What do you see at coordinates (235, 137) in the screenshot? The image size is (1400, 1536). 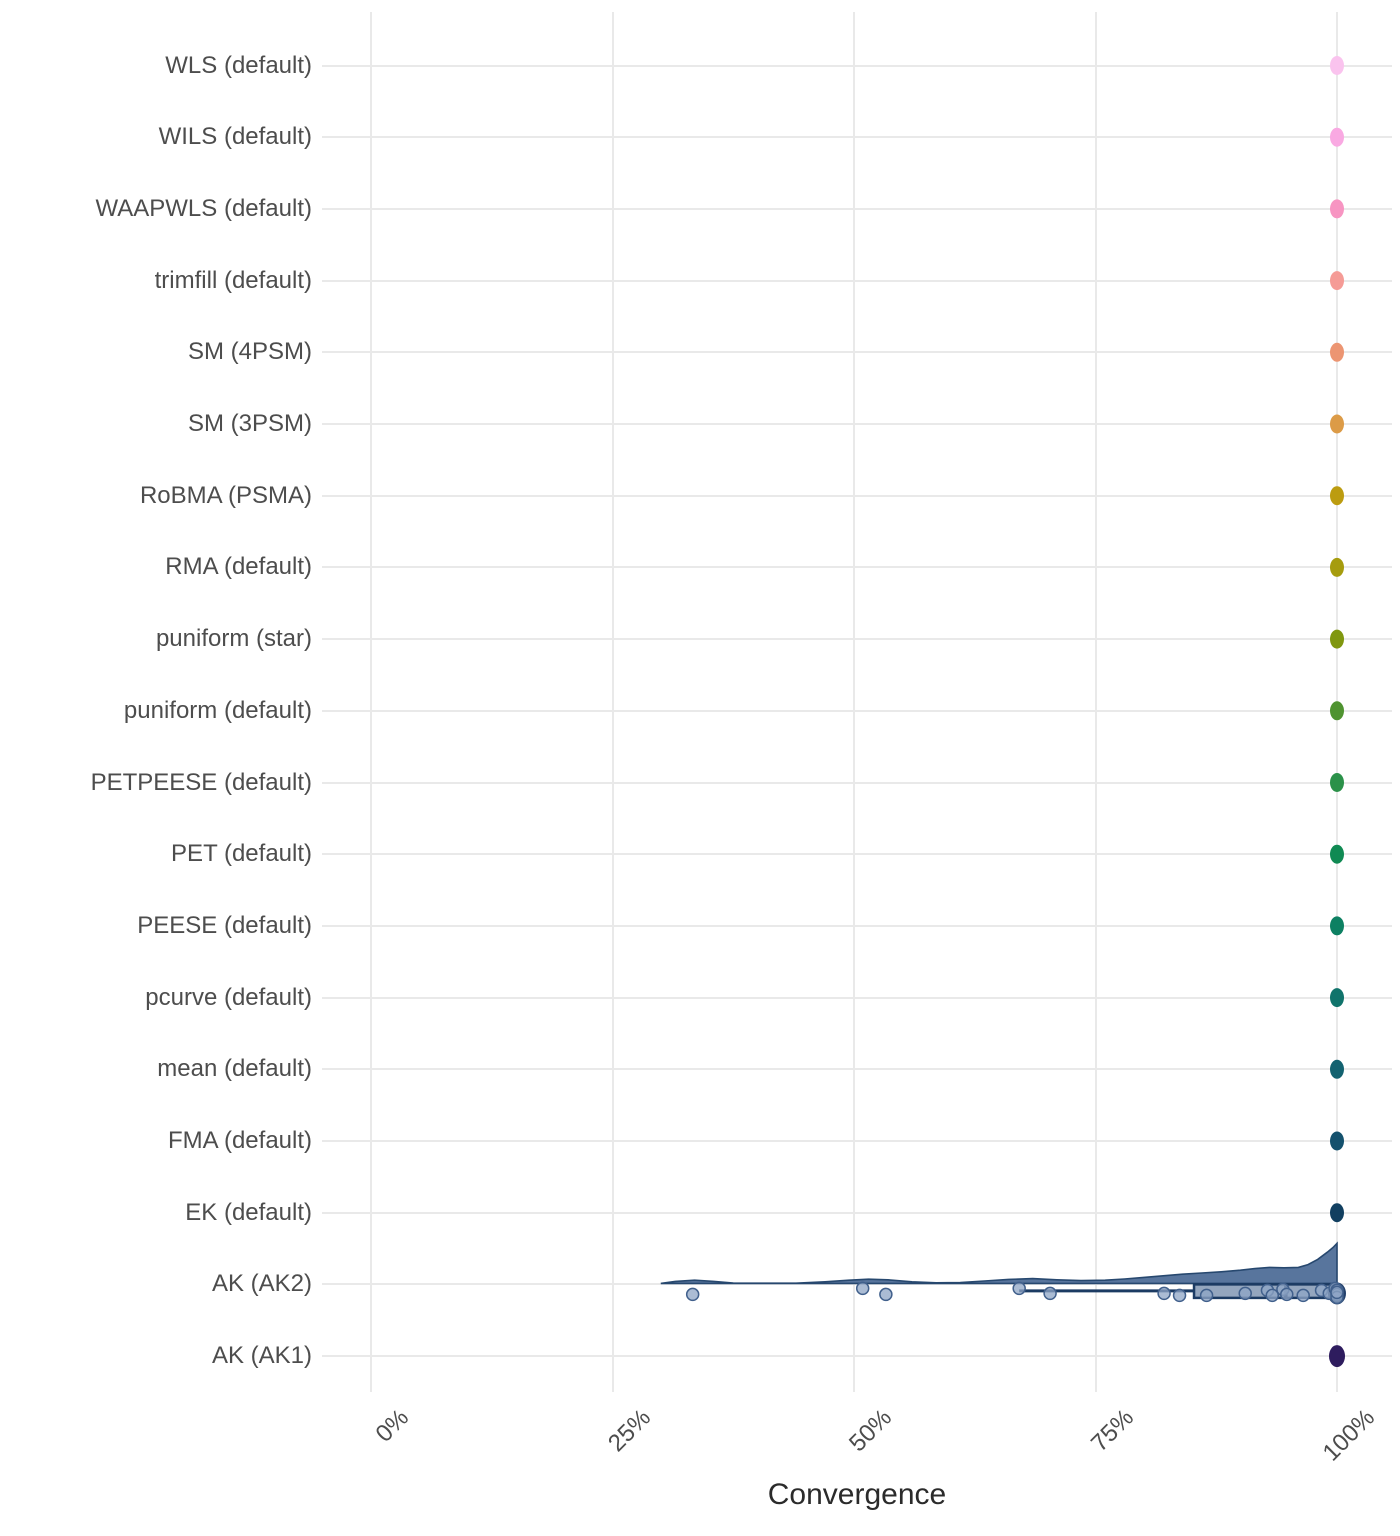 I see `y-axis-label: WILS (default)` at bounding box center [235, 137].